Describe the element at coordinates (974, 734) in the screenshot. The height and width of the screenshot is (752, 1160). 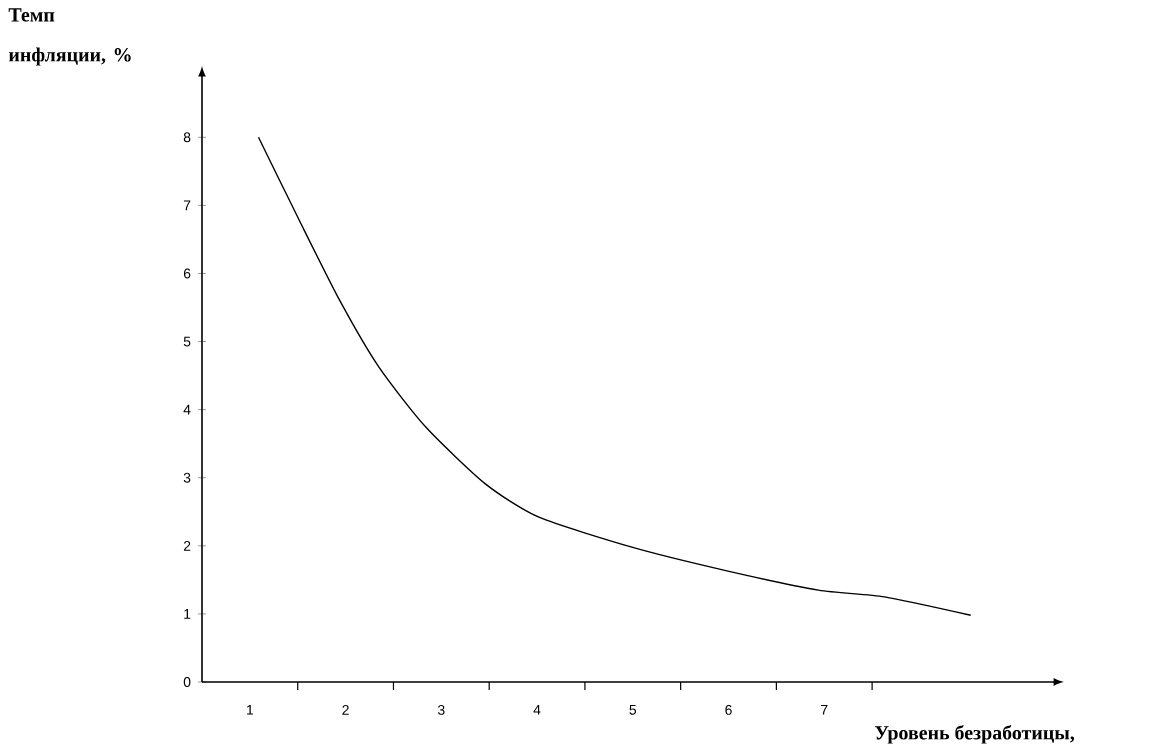
I see `x-axis-title: Уровень безработицы,` at that location.